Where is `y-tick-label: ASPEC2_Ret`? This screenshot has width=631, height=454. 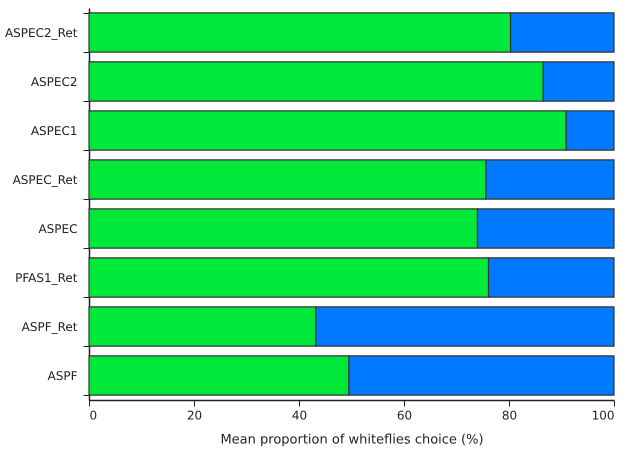 y-tick-label: ASPEC2_Ret is located at coordinates (41, 33).